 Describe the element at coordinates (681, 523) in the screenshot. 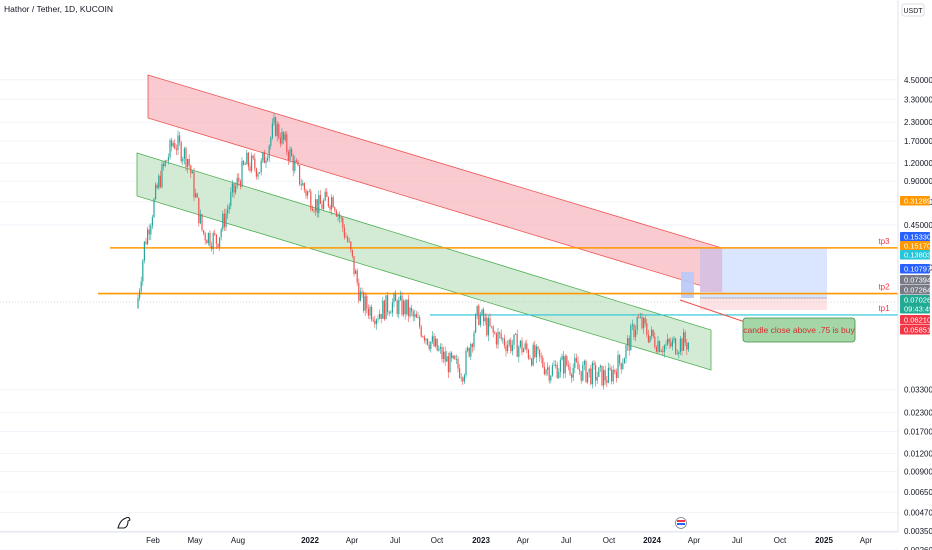

I see `event-flag-icon` at that location.